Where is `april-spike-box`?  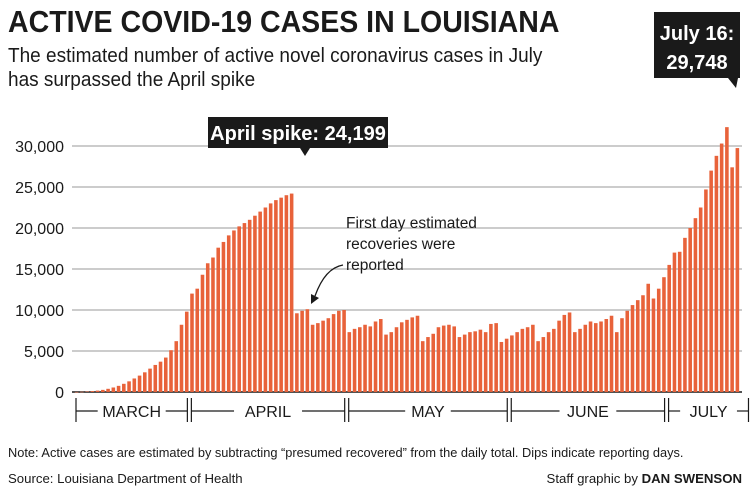
april-spike-box is located at coordinates (298, 132).